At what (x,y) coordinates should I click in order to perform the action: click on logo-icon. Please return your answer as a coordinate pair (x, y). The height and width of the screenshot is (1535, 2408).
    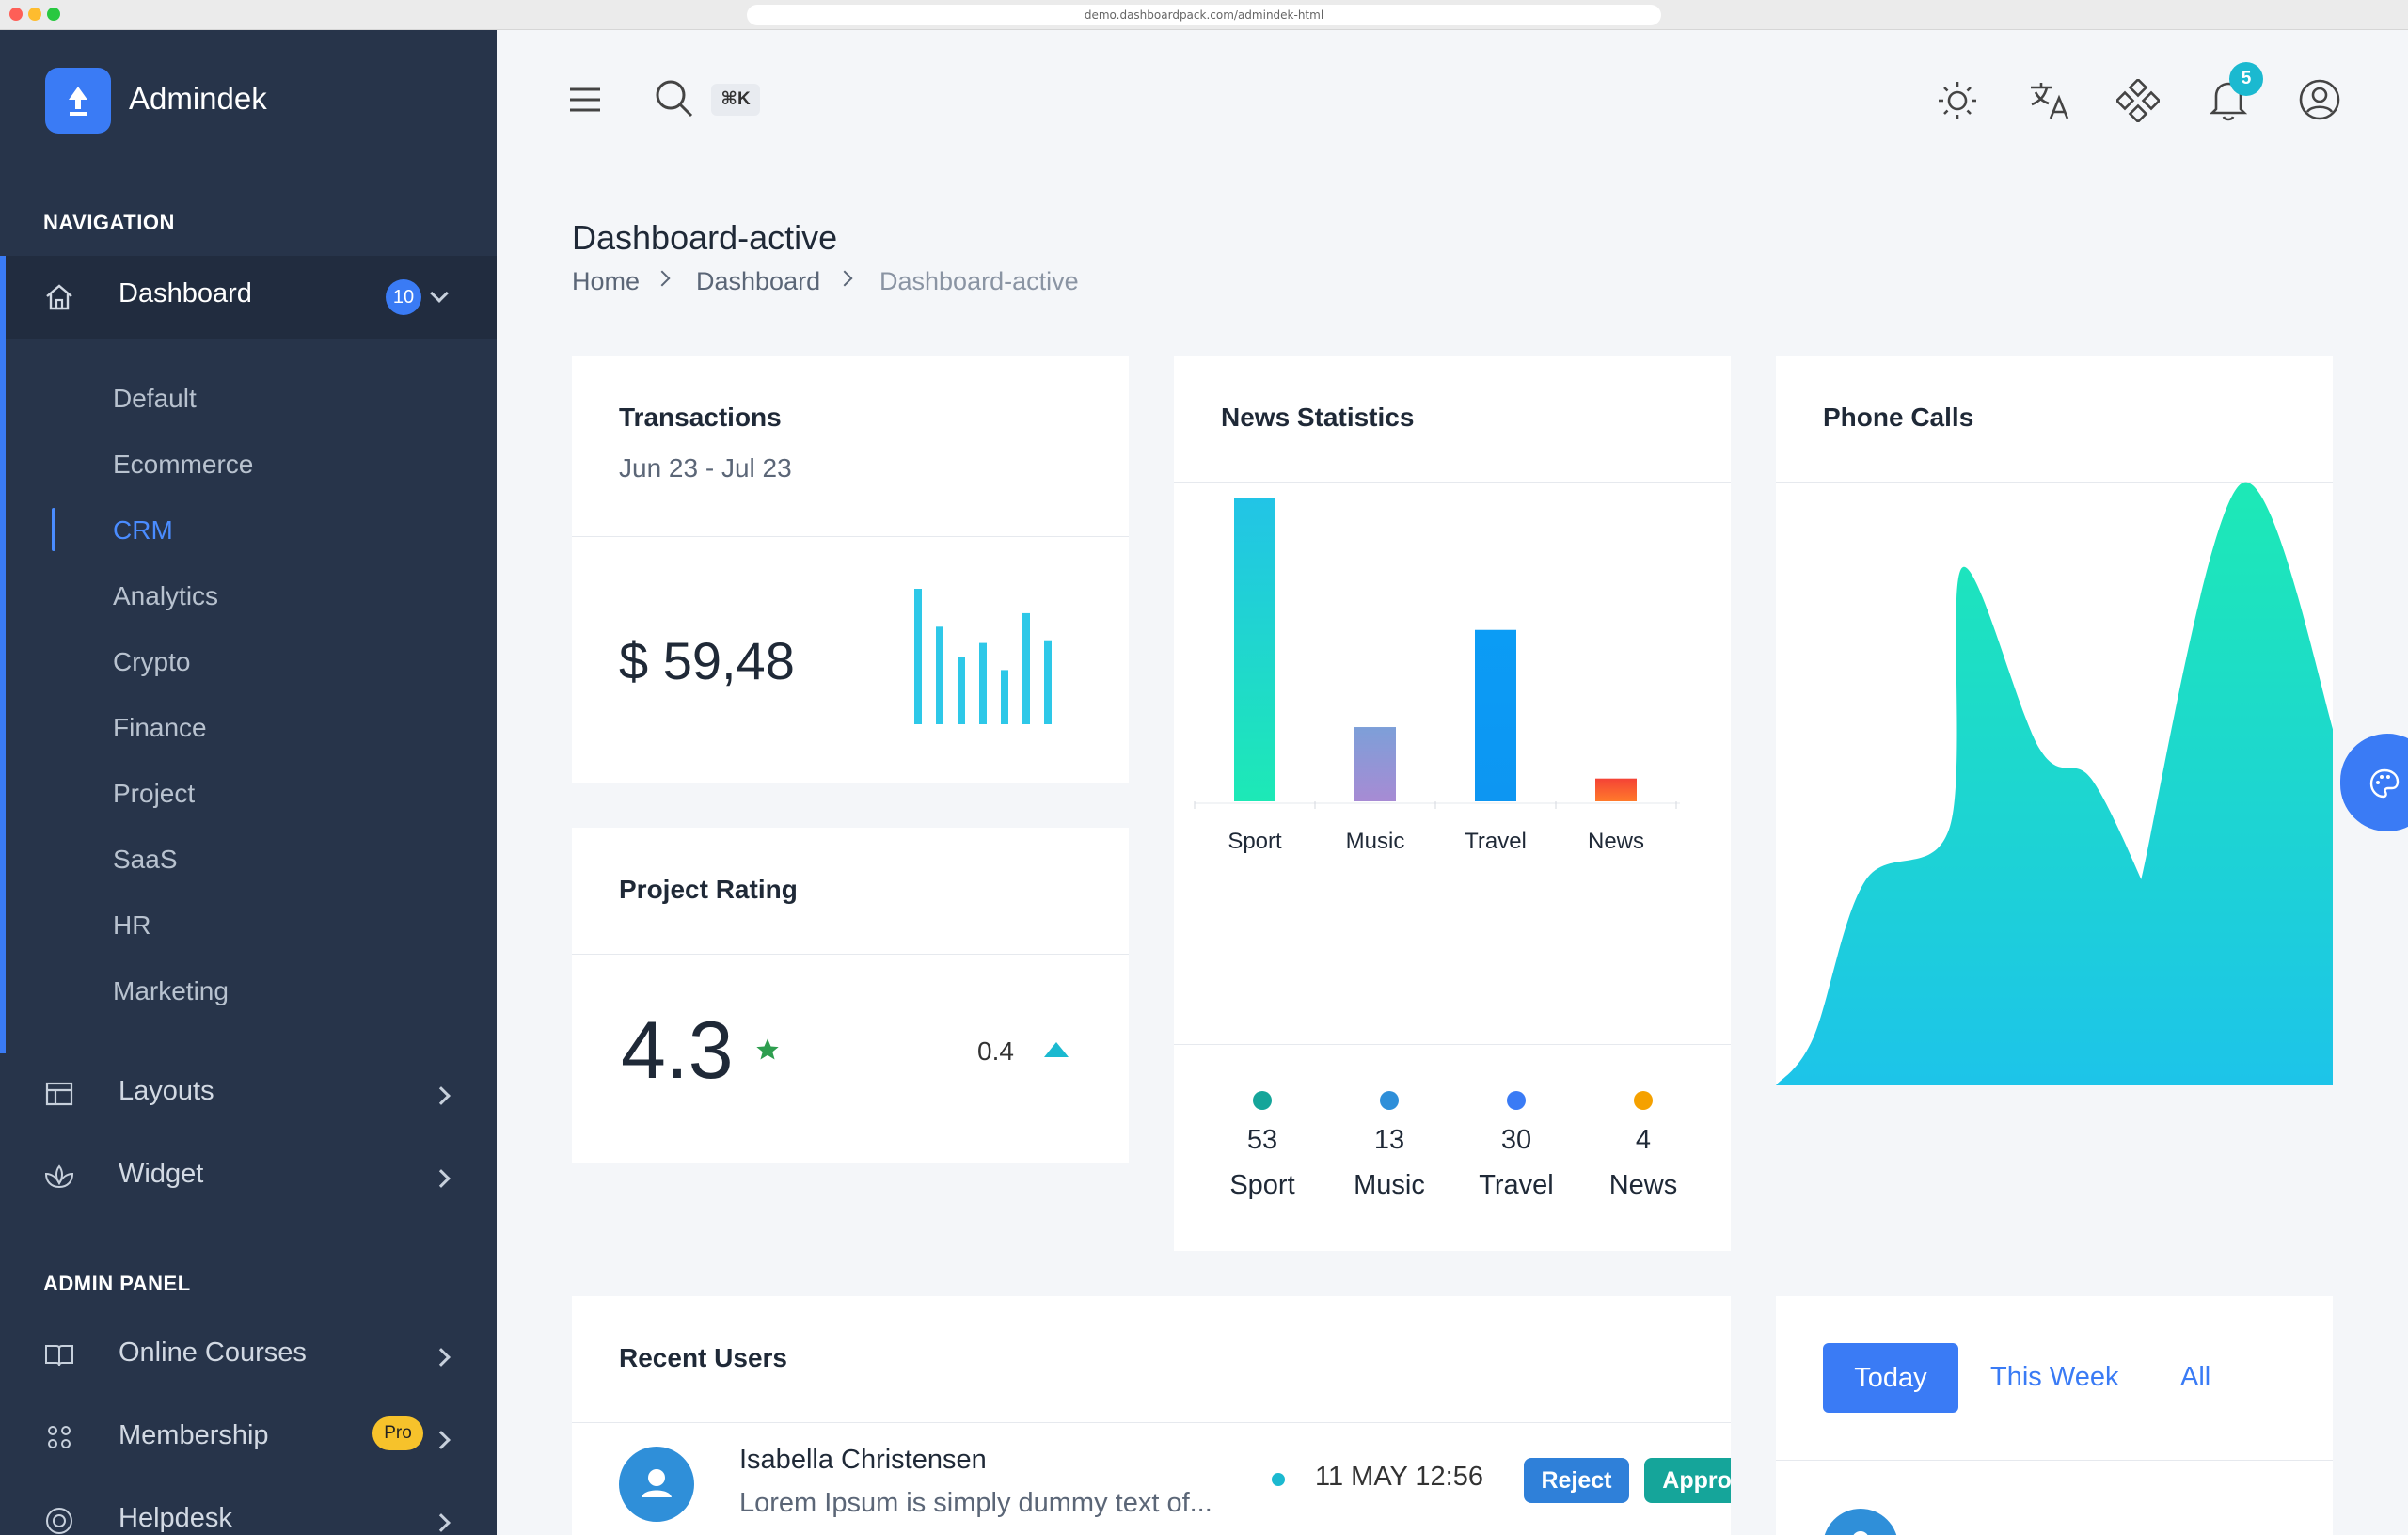
    Looking at the image, I should click on (78, 101).